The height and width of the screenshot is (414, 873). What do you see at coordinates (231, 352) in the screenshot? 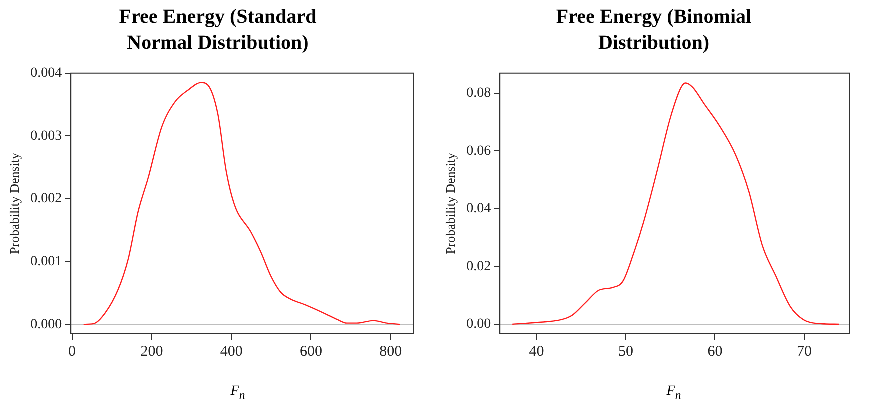
I see `x-tick-label: 400` at bounding box center [231, 352].